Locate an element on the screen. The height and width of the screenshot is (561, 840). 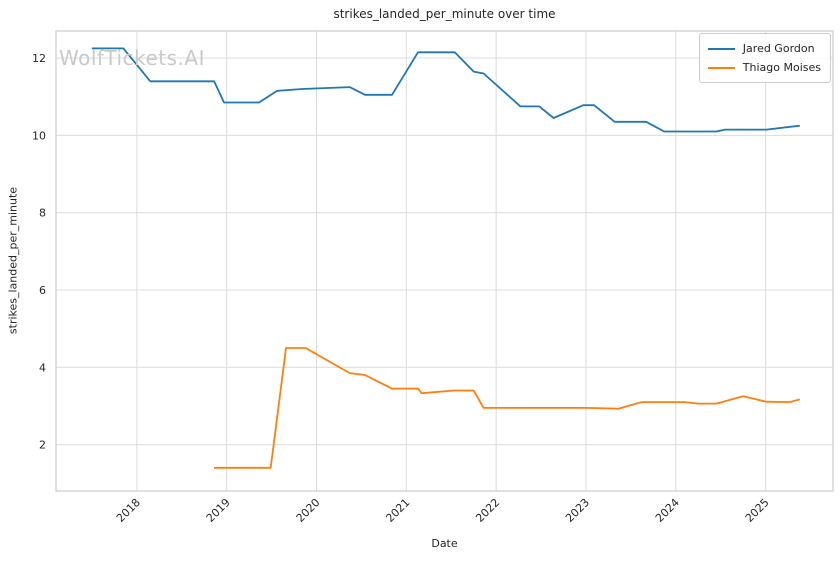
x-tick-label: 2019 is located at coordinates (218, 510).